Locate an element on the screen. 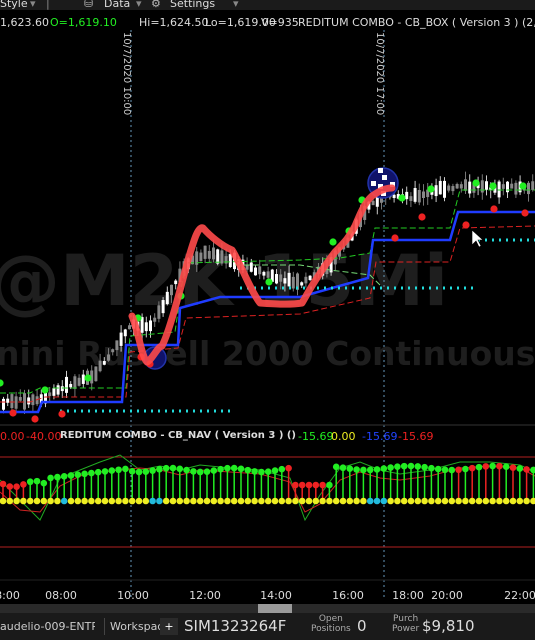 The image size is (535, 640). add-tab-button: + is located at coordinates (169, 626).